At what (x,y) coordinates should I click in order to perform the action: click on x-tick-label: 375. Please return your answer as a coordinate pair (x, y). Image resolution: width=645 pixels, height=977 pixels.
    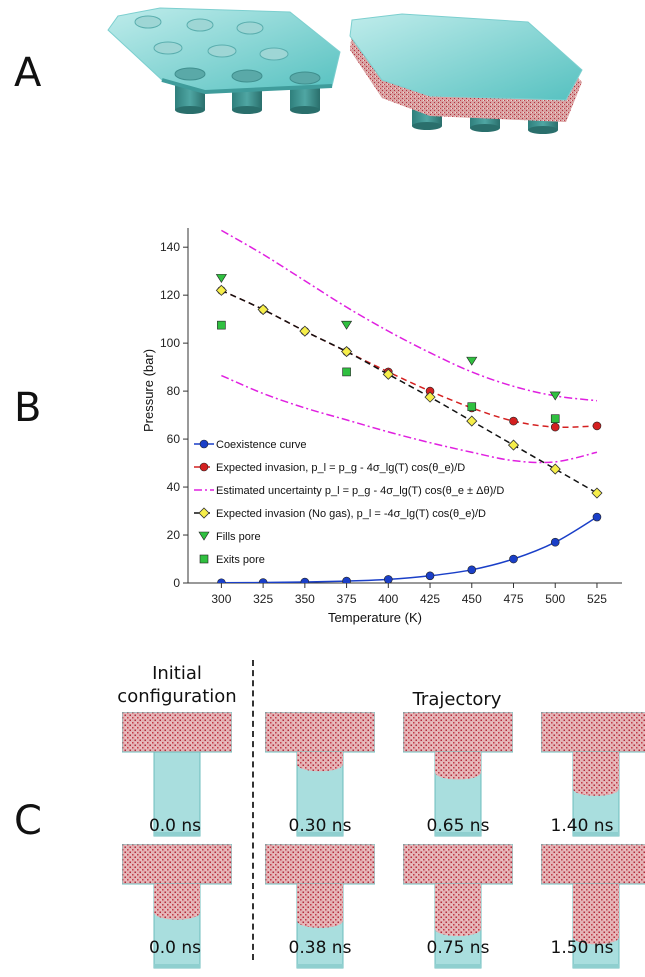
    Looking at the image, I should click on (347, 599).